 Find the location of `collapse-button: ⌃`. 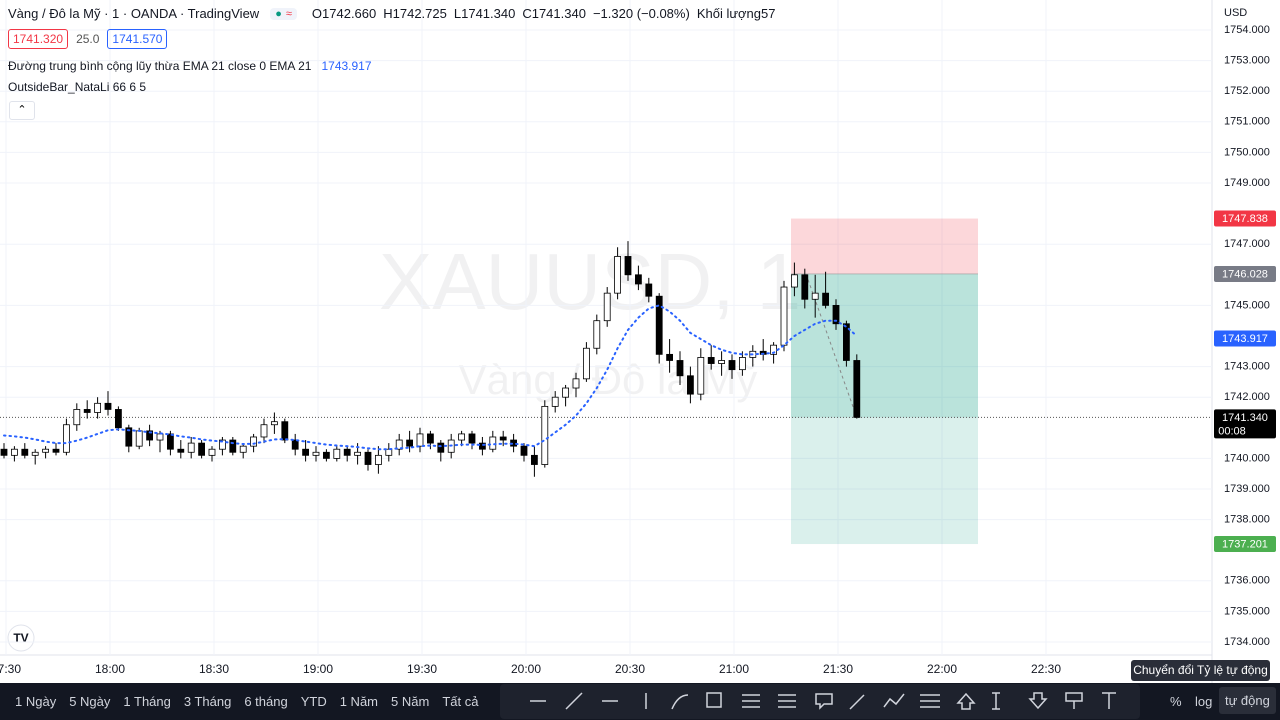

collapse-button: ⌃ is located at coordinates (22, 110).